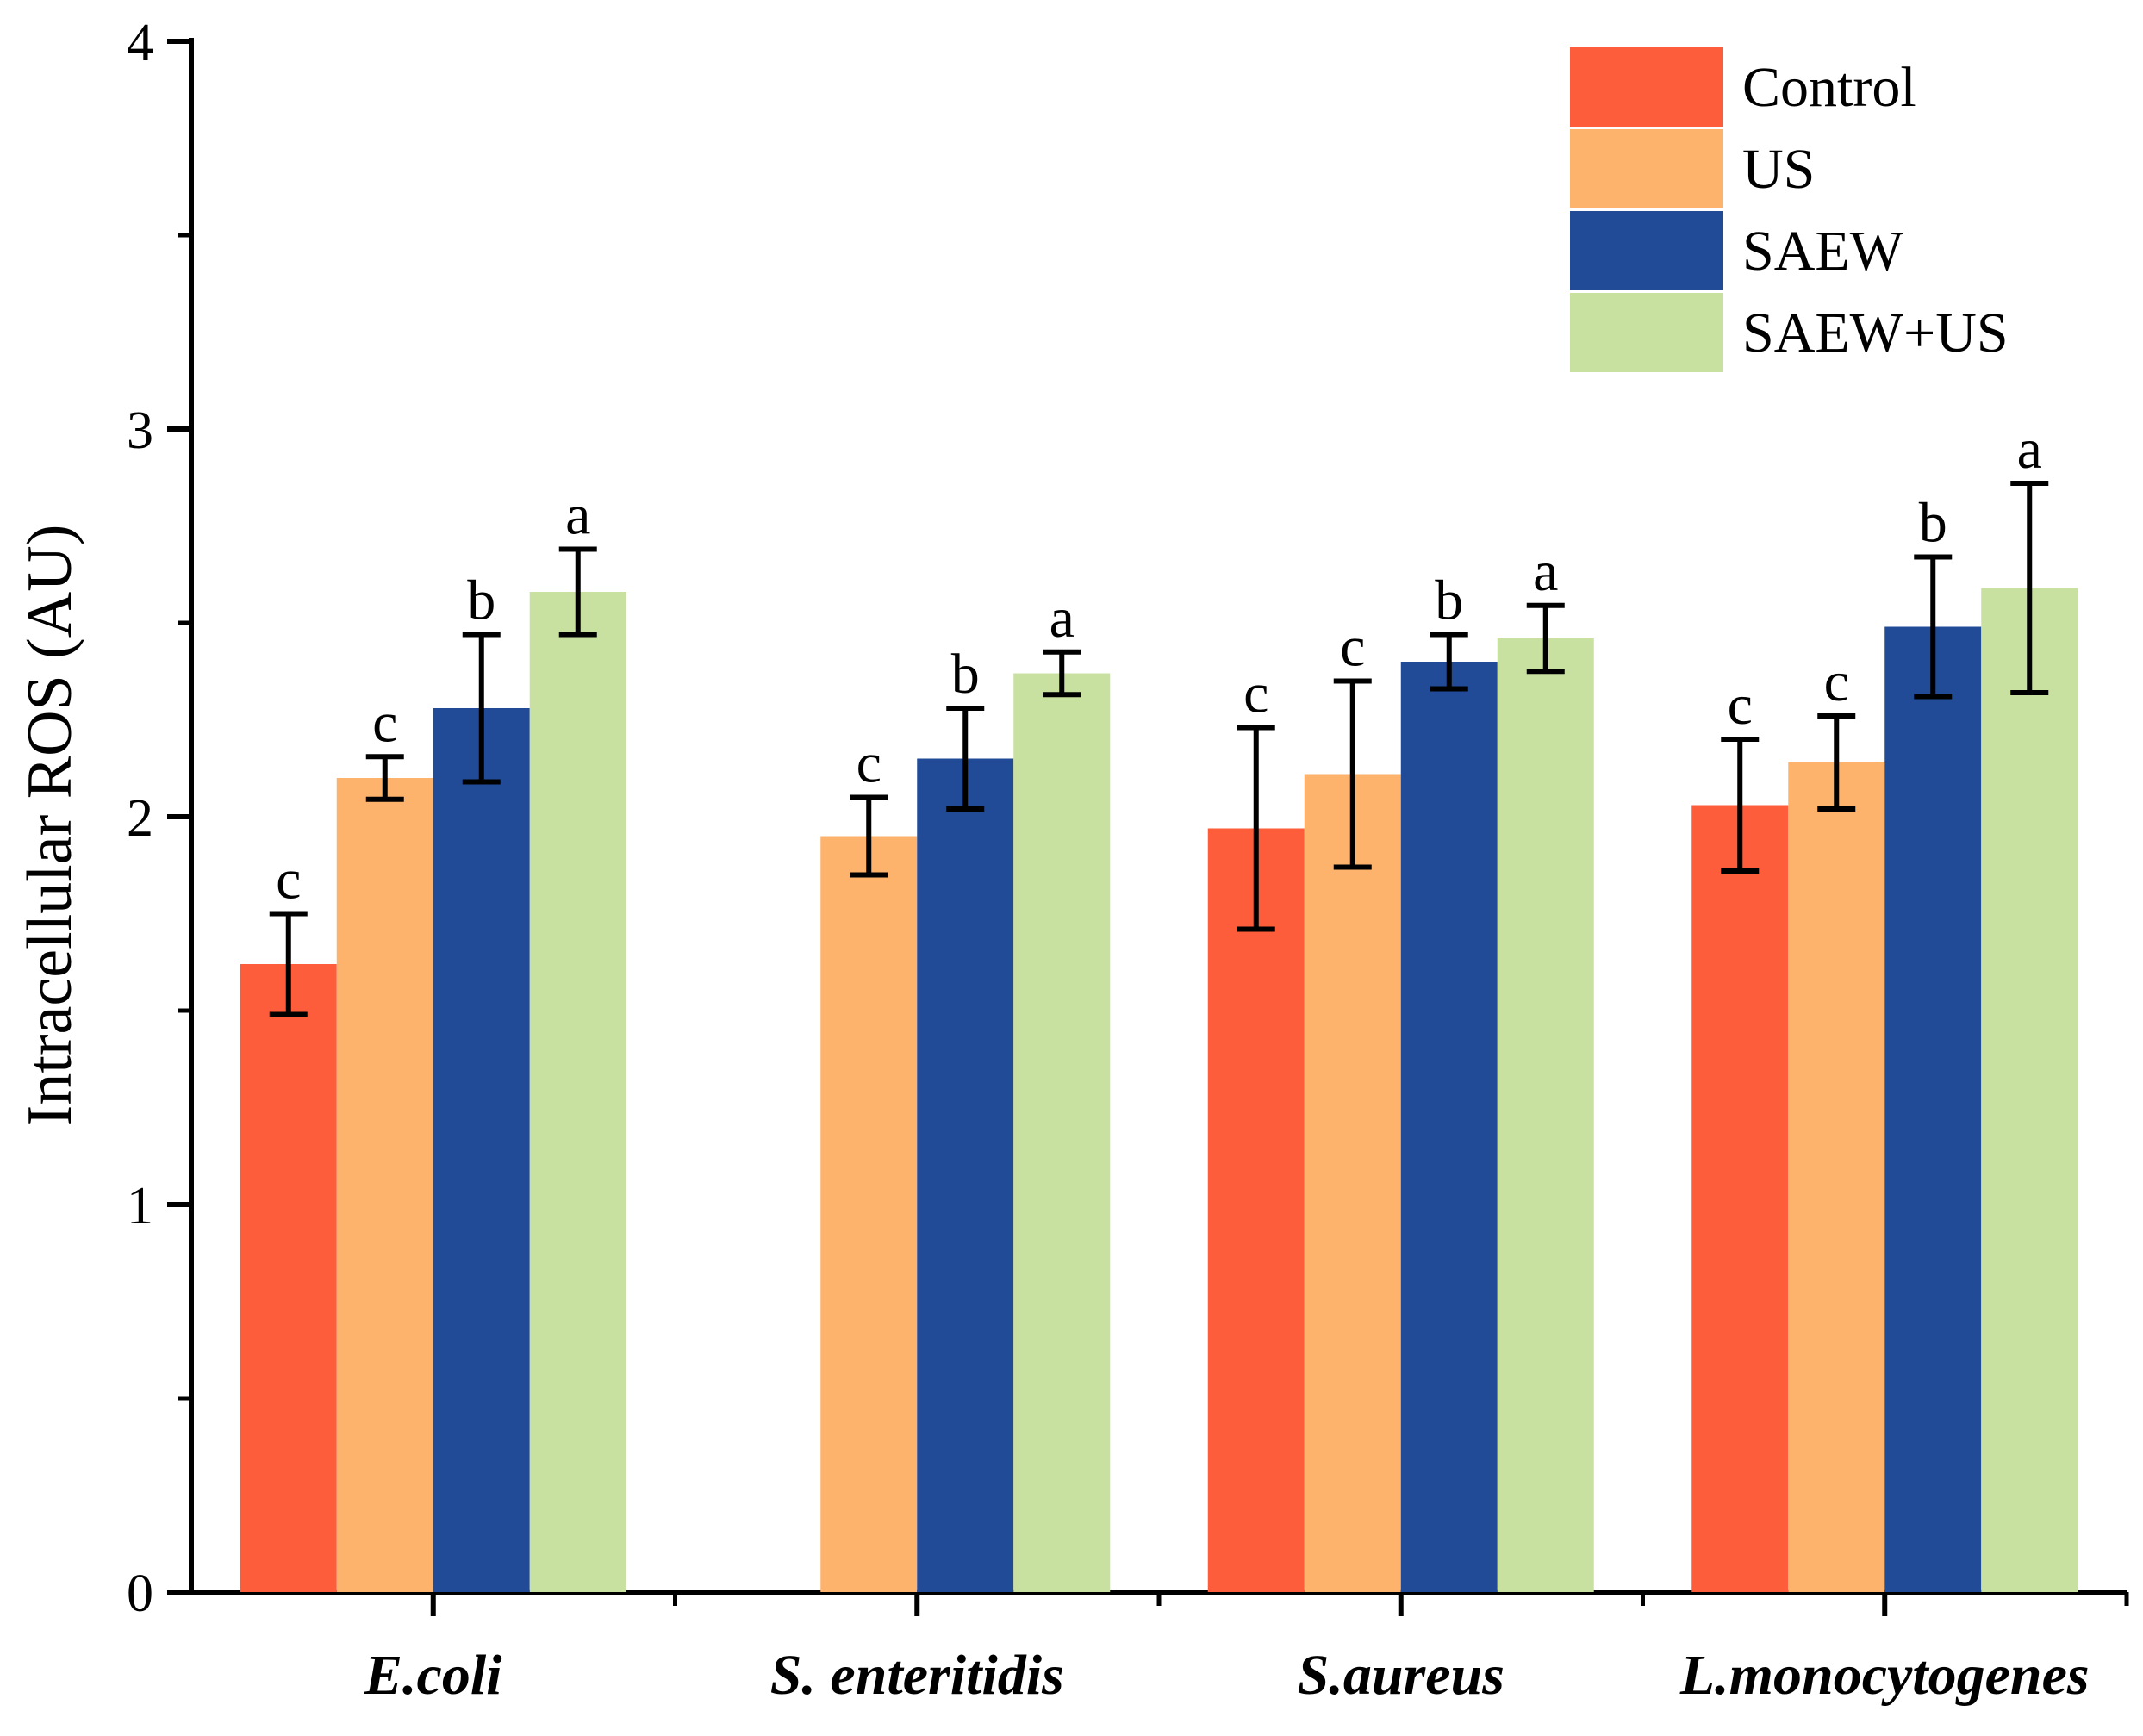 The width and height of the screenshot is (2143, 1736). I want to click on y-tick-label: 2, so click(140, 819).